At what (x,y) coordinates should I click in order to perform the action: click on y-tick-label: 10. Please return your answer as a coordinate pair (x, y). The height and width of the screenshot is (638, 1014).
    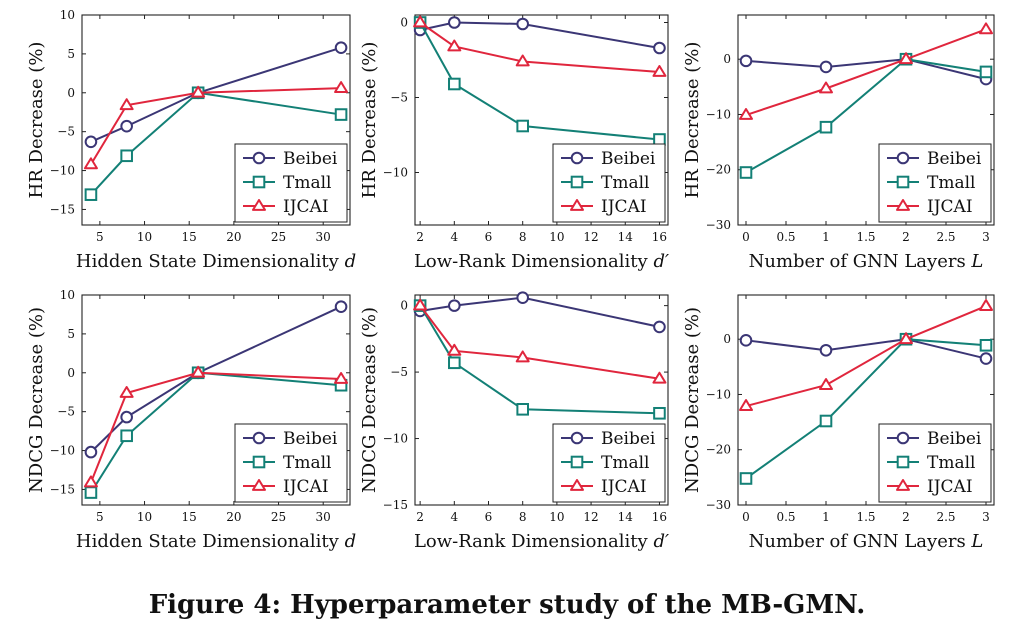
    Looking at the image, I should click on (67, 295).